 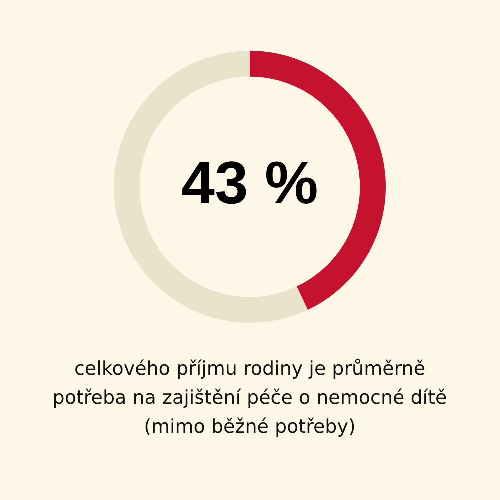 I want to click on text: celkového příjmu rodiny je průměrně potřeba na zajištění péče o nemocné dítě (mimo běžné potřeby), so click(x=250, y=398).